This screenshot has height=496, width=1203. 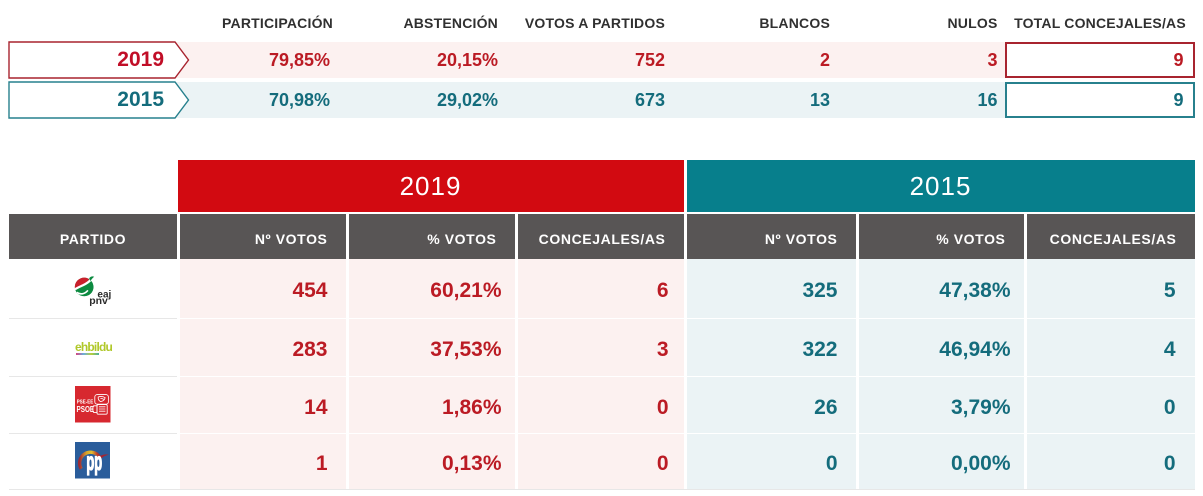 What do you see at coordinates (94, 463) in the screenshot?
I see `svg-text: pp` at bounding box center [94, 463].